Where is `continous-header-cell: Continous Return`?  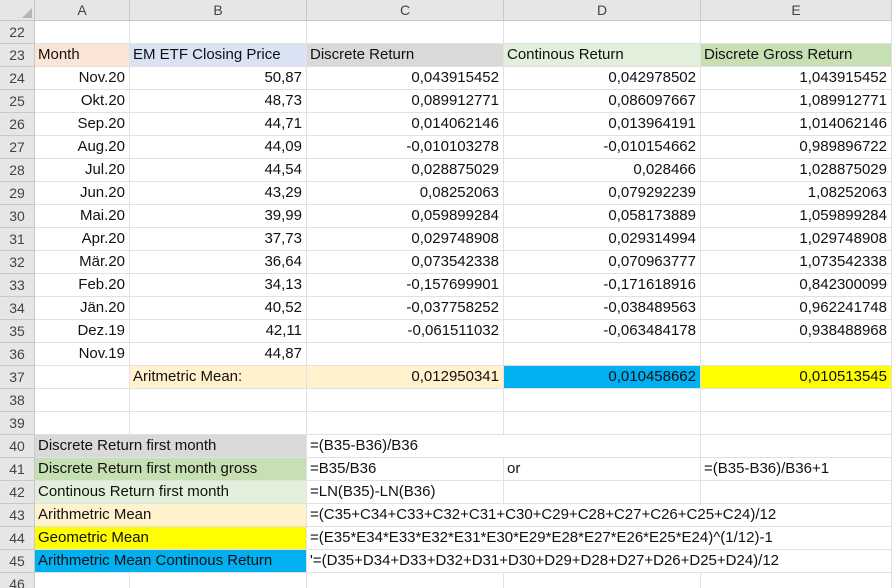
continous-header-cell: Continous Return is located at coordinates (602, 55).